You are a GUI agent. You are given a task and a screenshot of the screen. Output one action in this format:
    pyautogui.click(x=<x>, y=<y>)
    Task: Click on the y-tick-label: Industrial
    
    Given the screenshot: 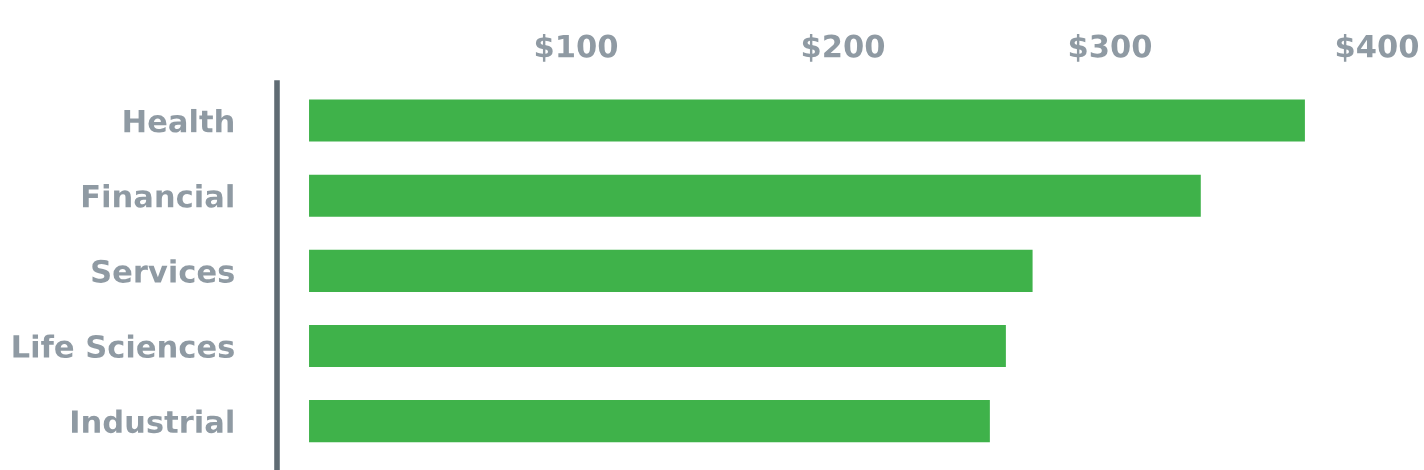 What is the action you would take?
    pyautogui.click(x=152, y=421)
    